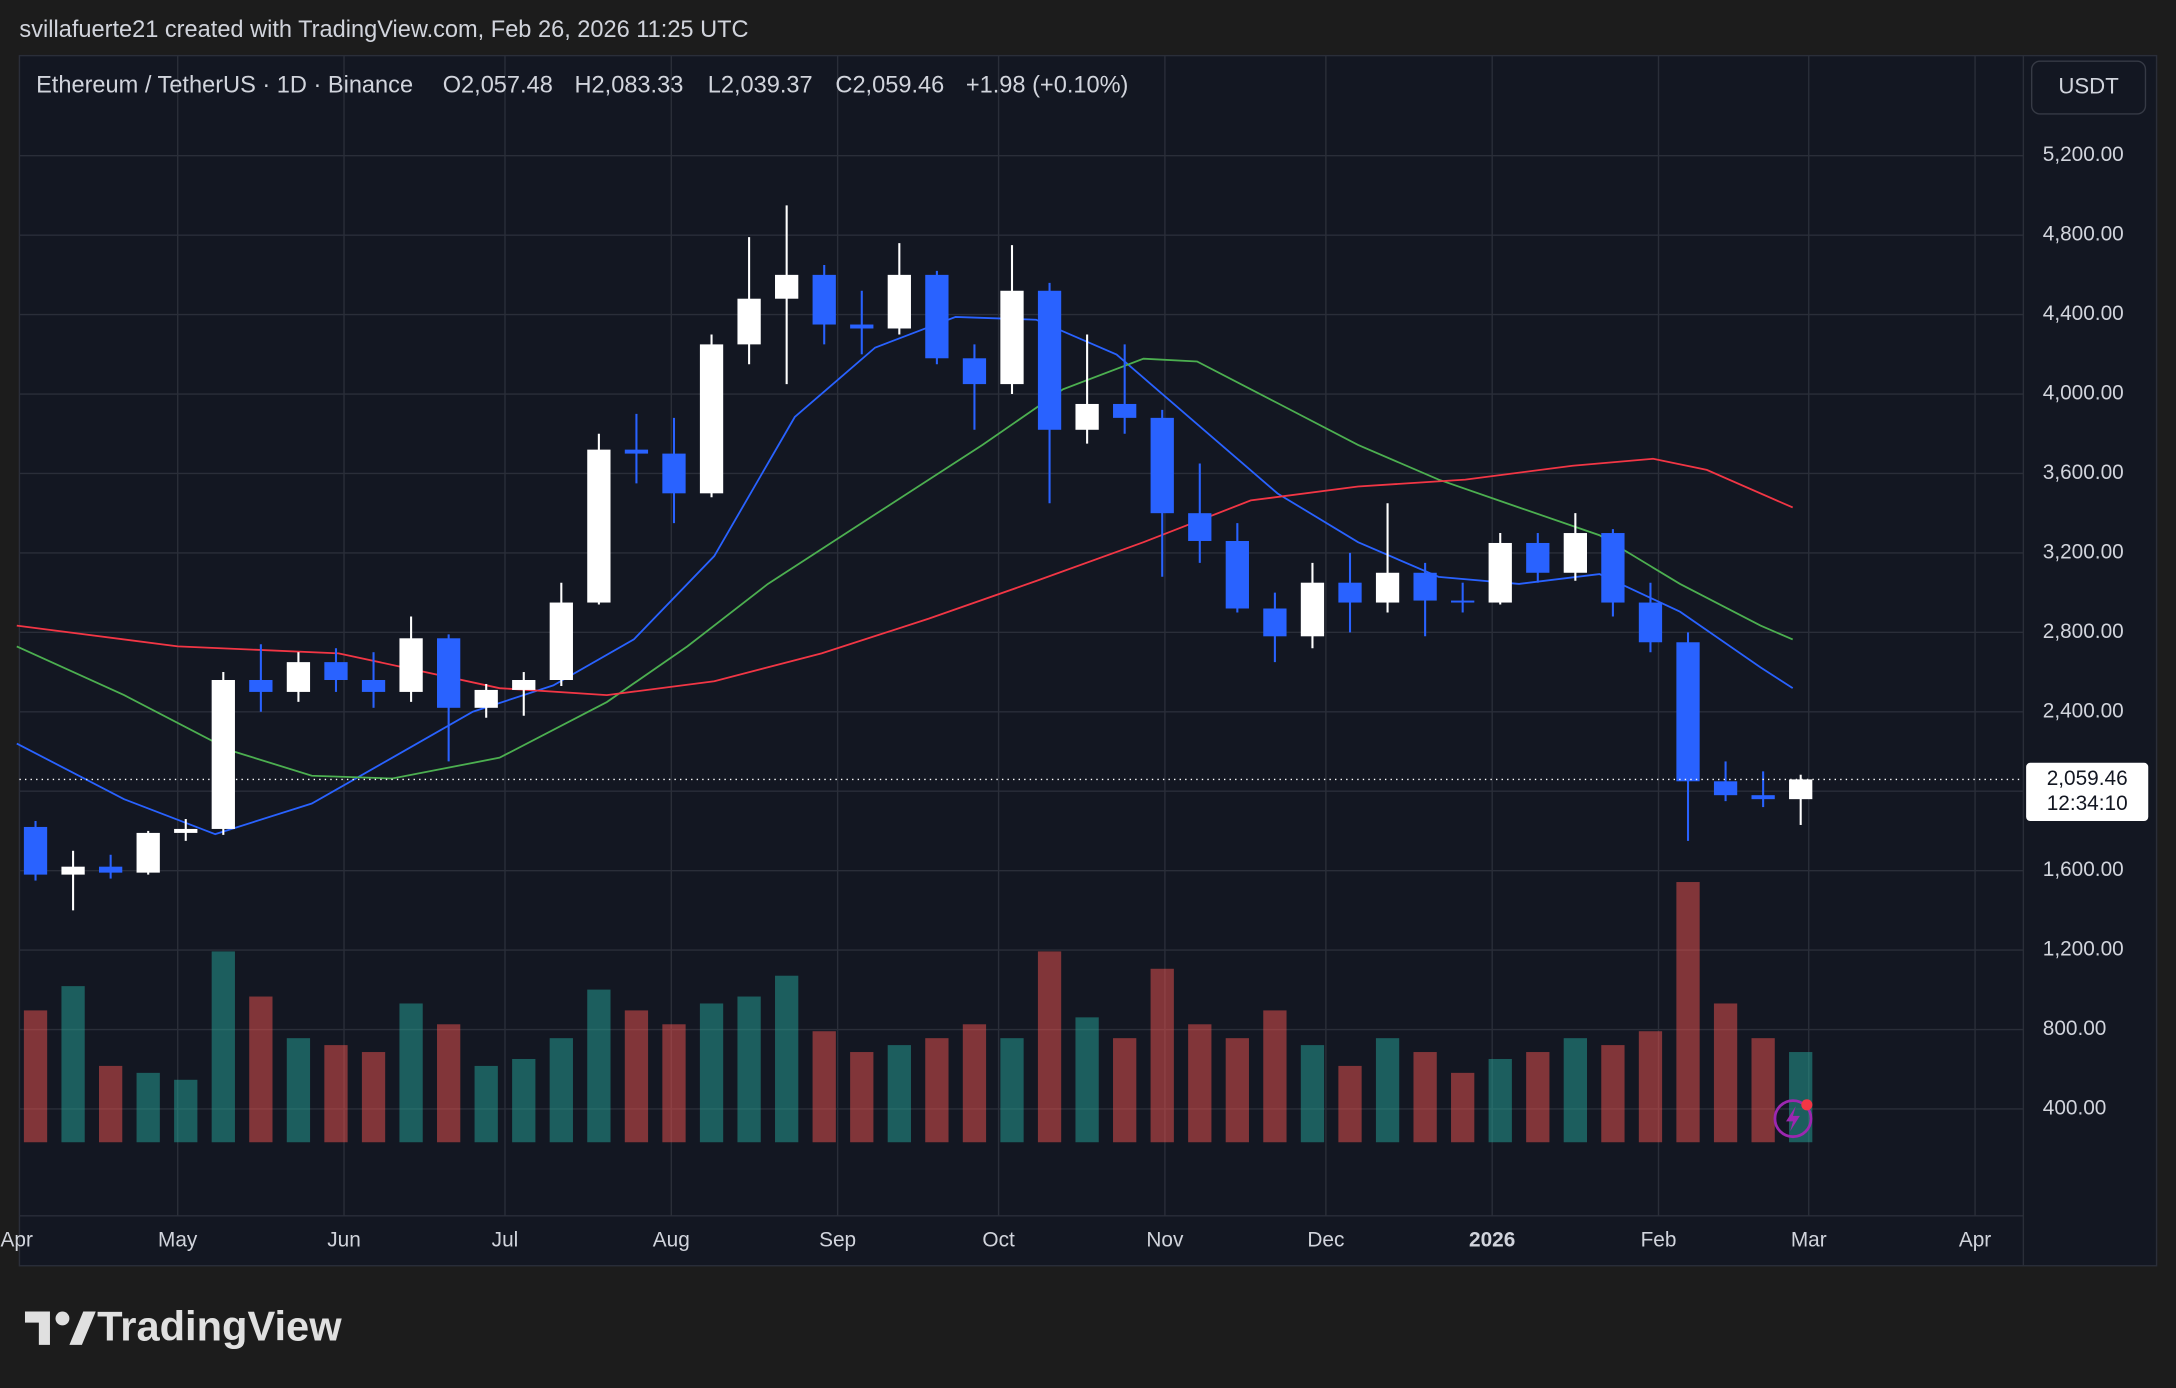  I want to click on brand-name: TradingView, so click(219, 1326).